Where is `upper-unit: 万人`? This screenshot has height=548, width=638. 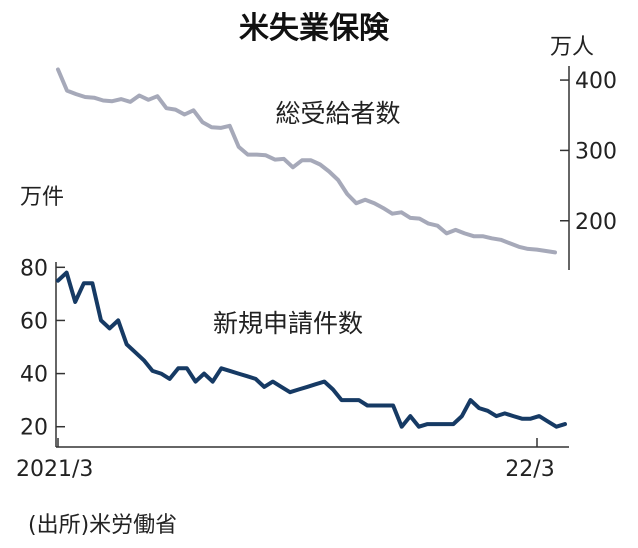 upper-unit: 万人 is located at coordinates (572, 47).